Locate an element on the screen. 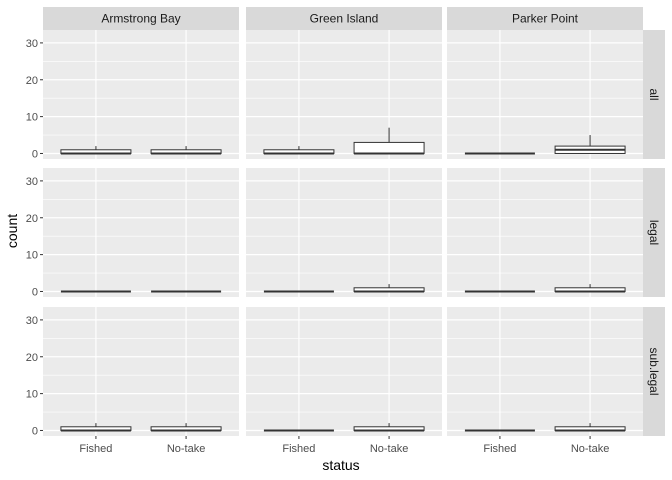  strip-green-island: Green Island is located at coordinates (344, 18).